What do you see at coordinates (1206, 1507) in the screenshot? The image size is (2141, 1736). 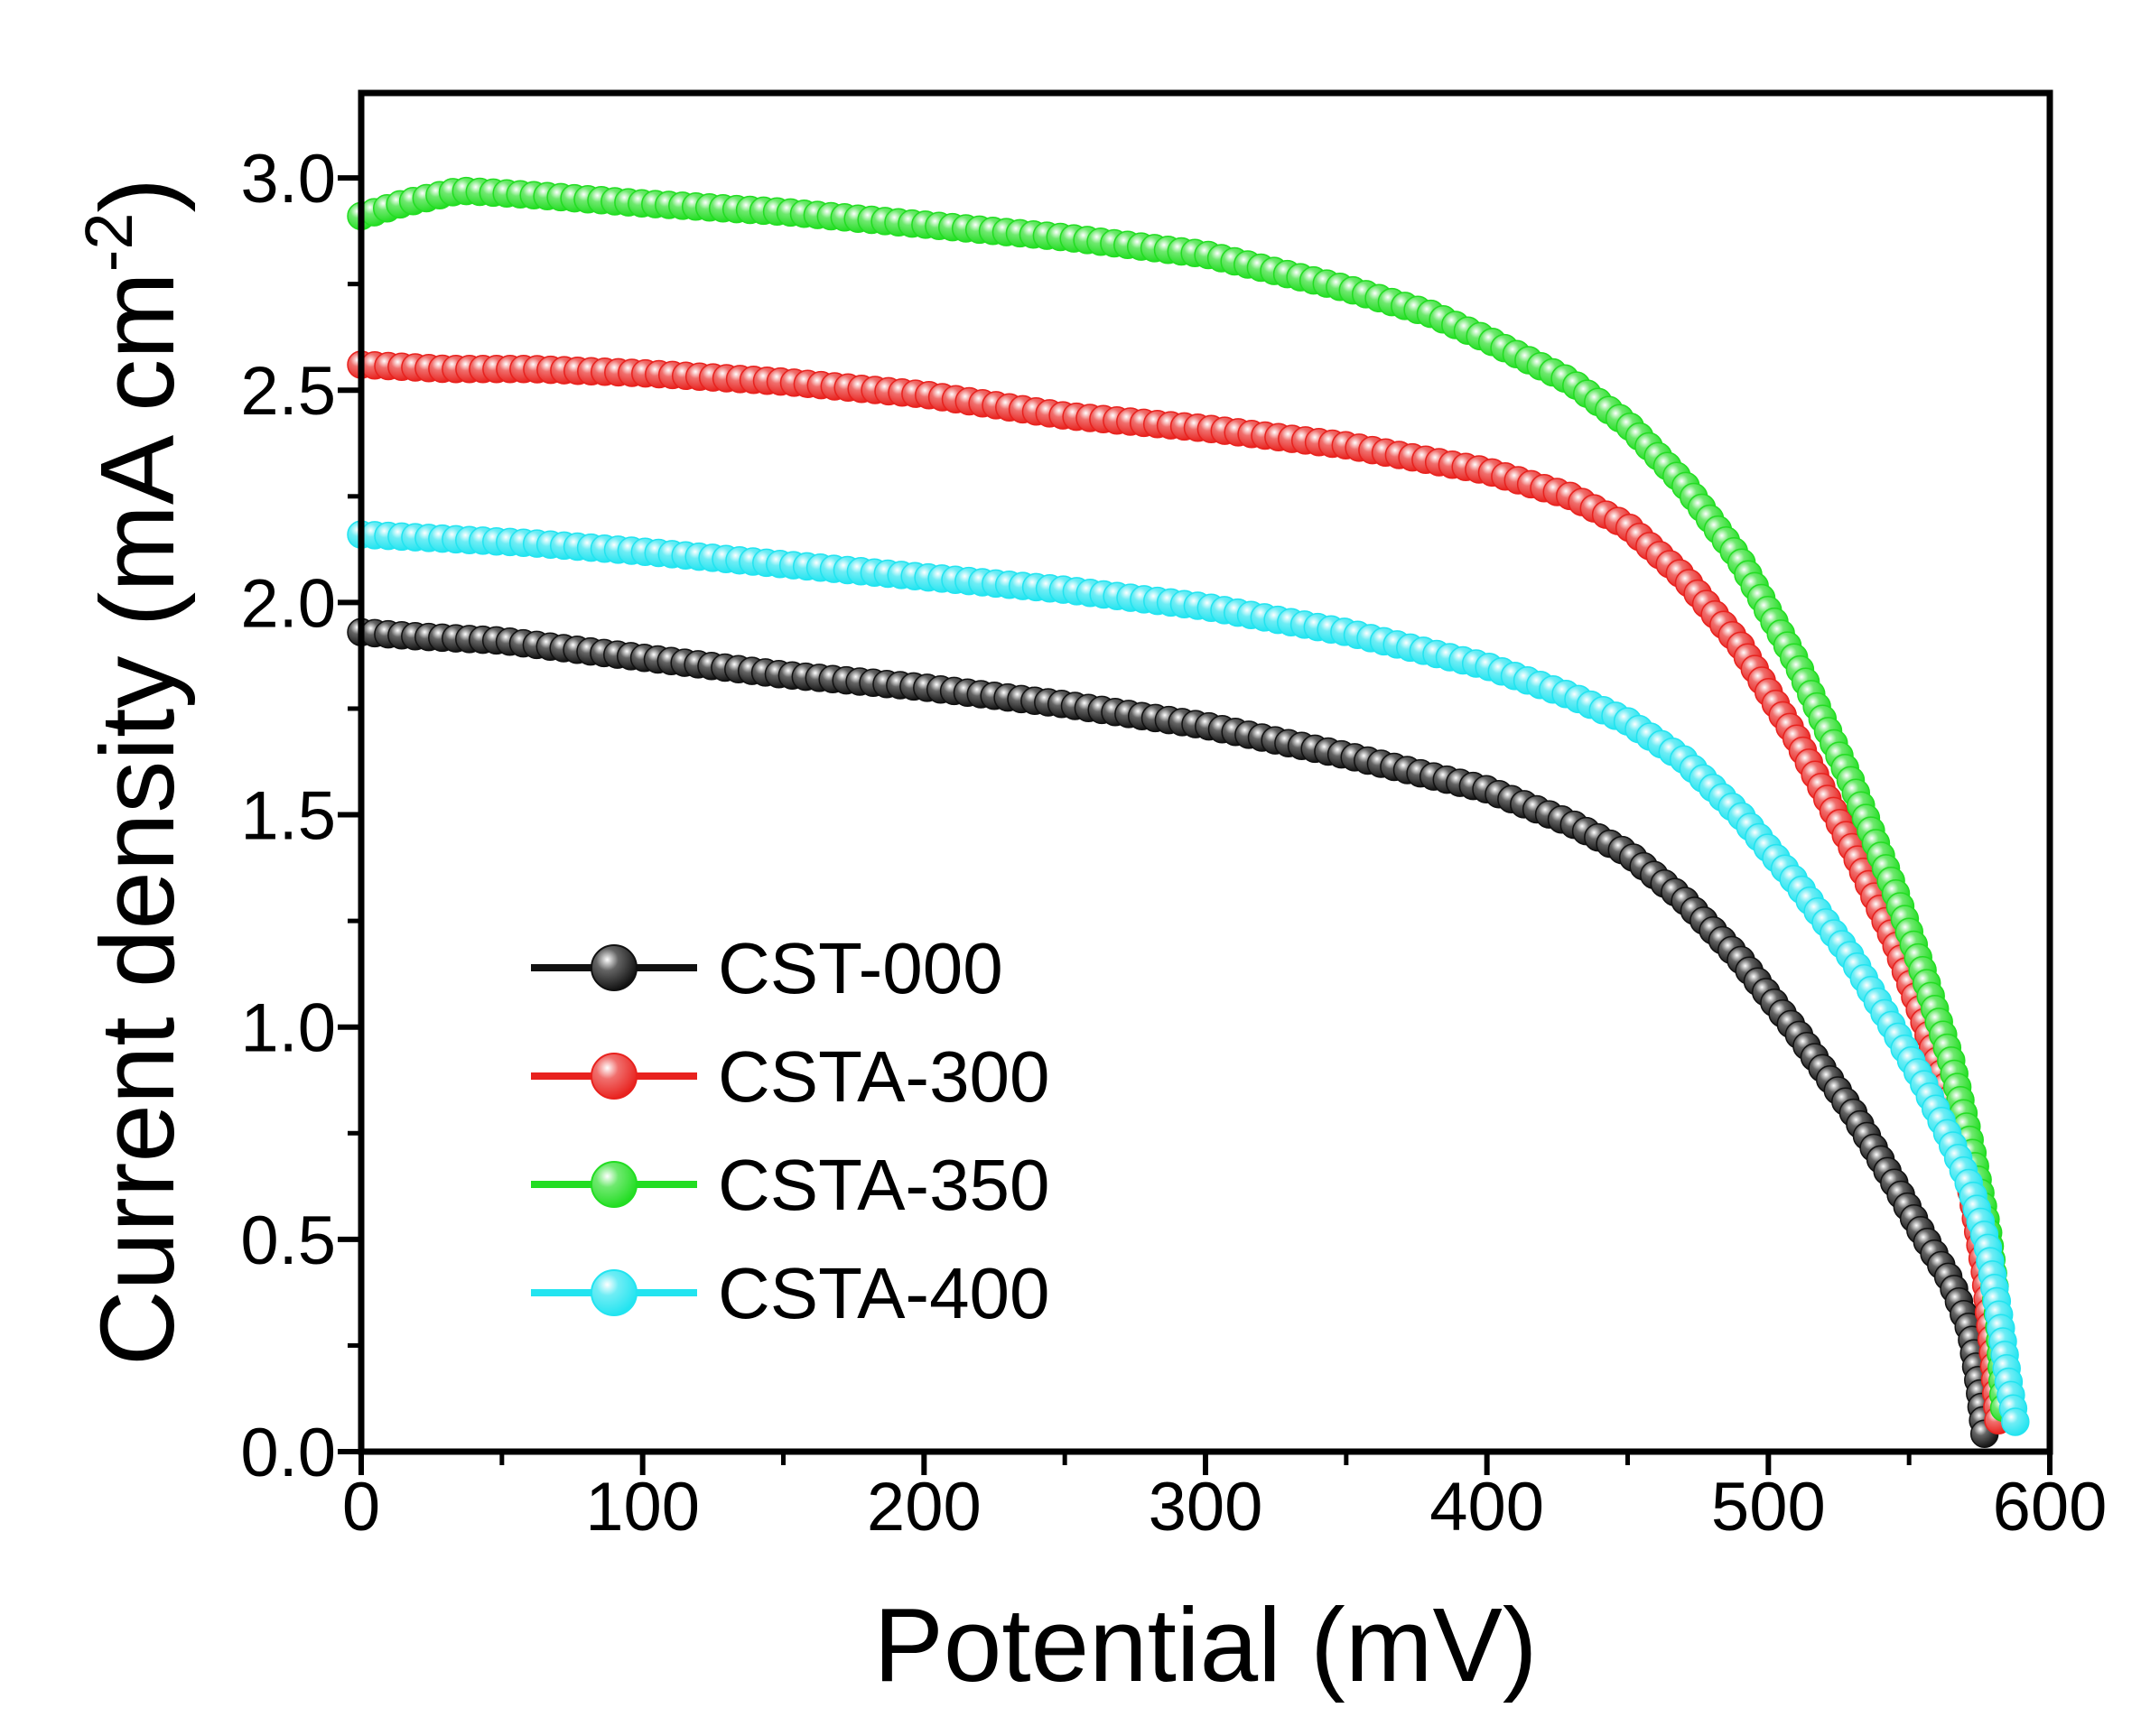 I see `x-tick-label: 300` at bounding box center [1206, 1507].